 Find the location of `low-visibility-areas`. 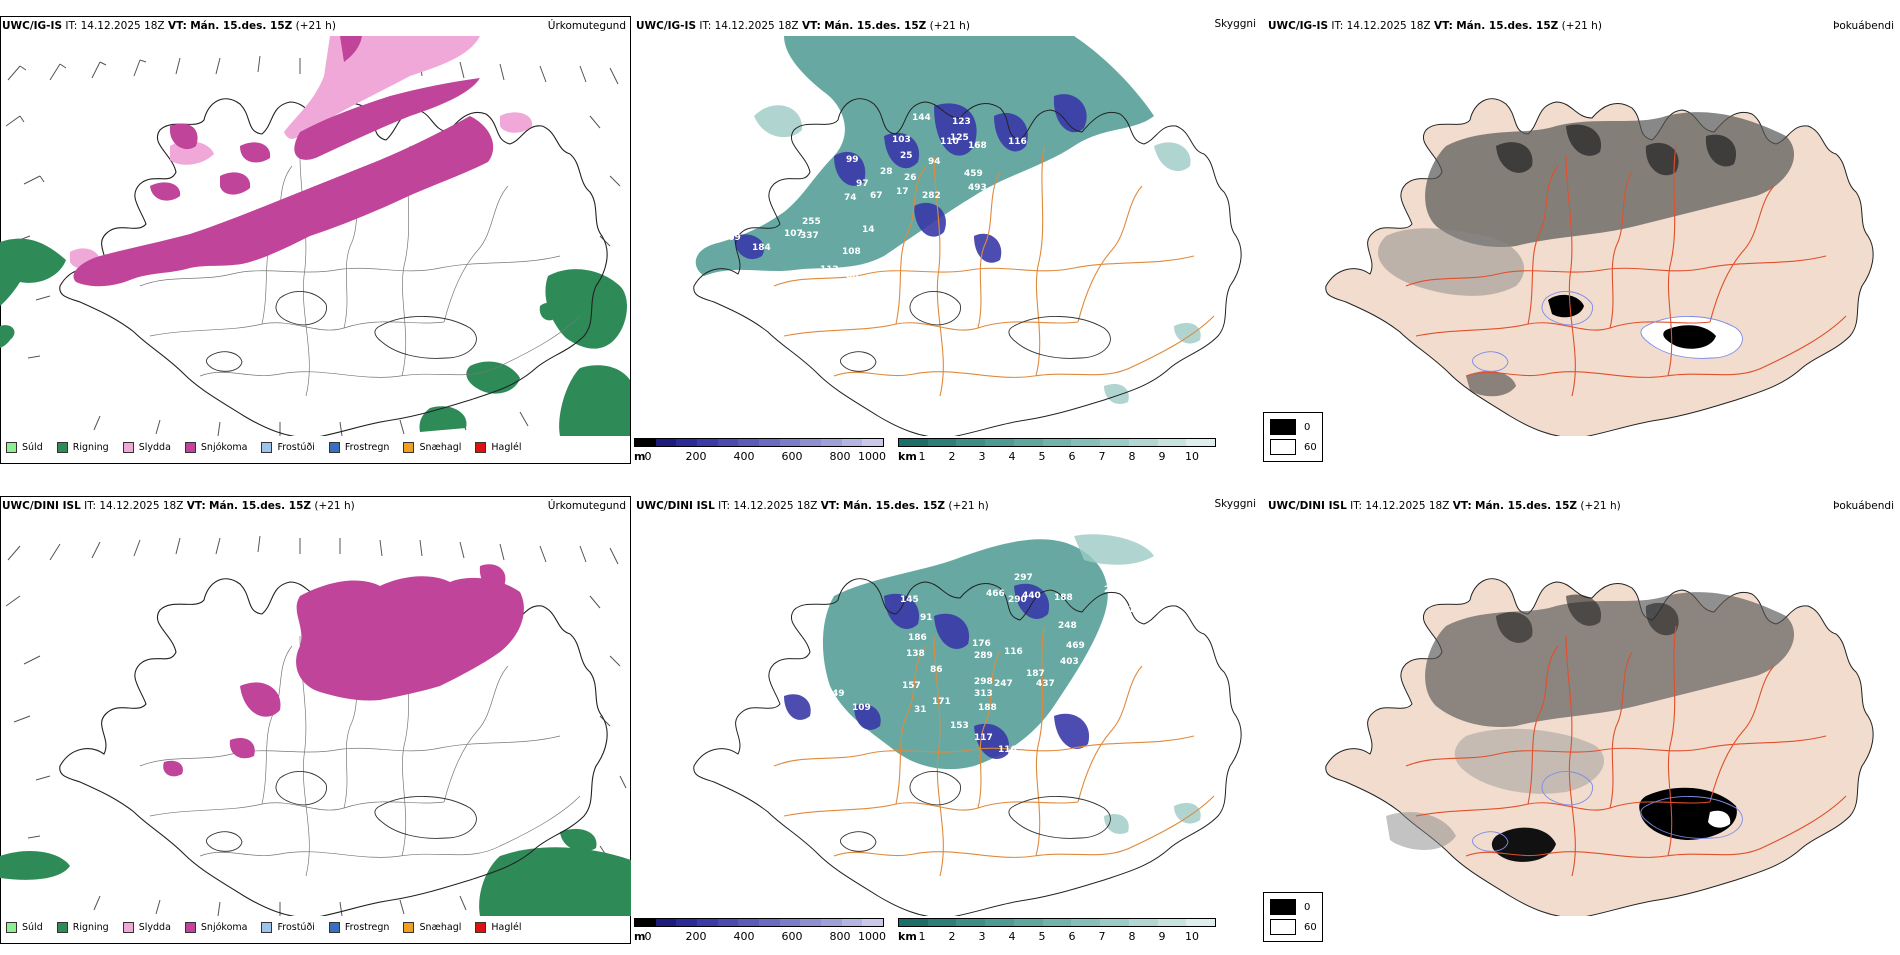

low-visibility-areas is located at coordinates (924, 156).